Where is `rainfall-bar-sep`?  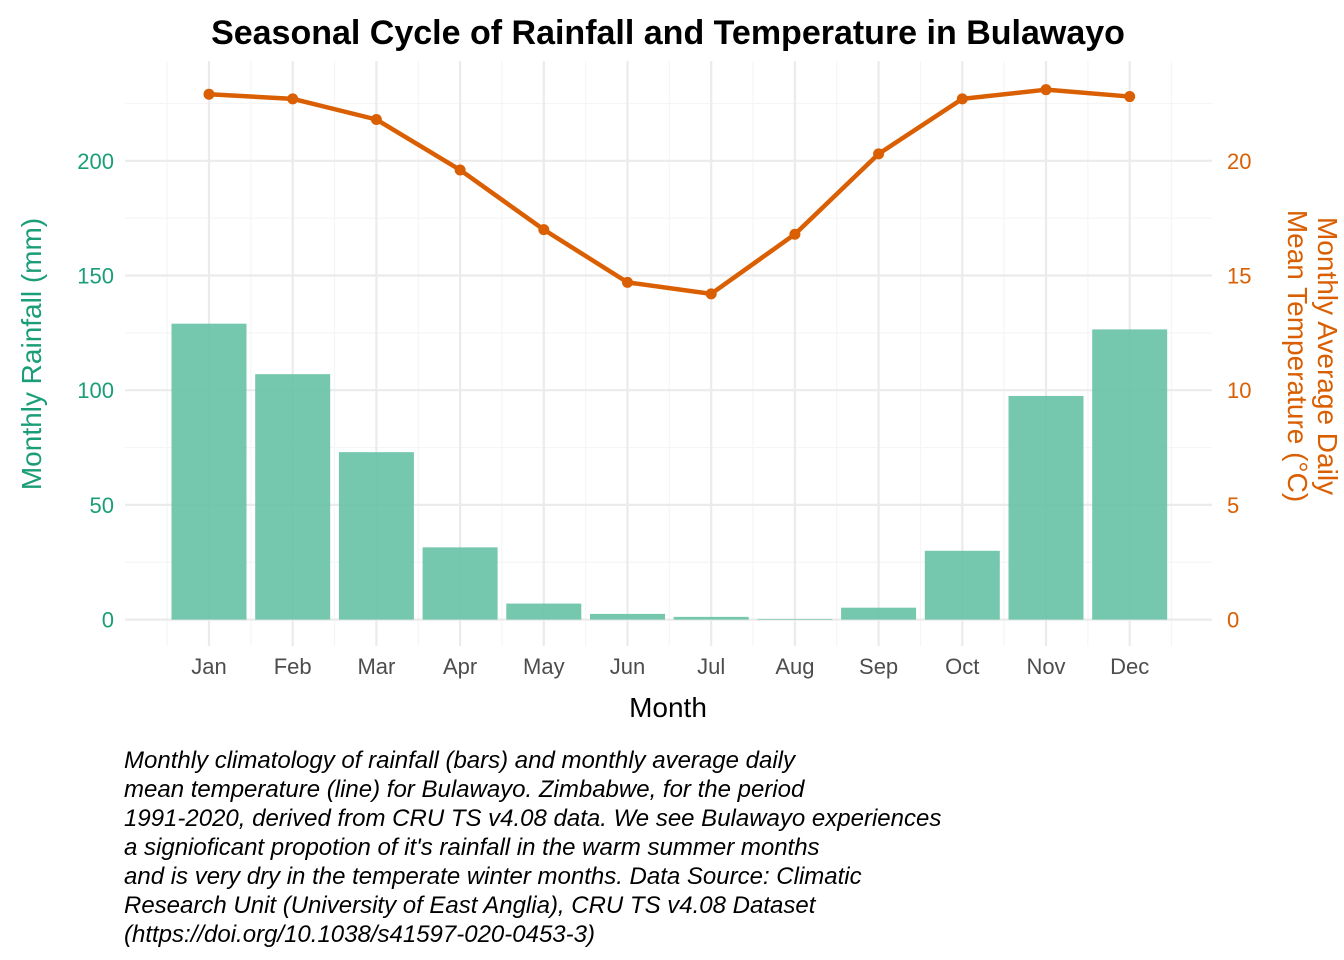
rainfall-bar-sep is located at coordinates (879, 613).